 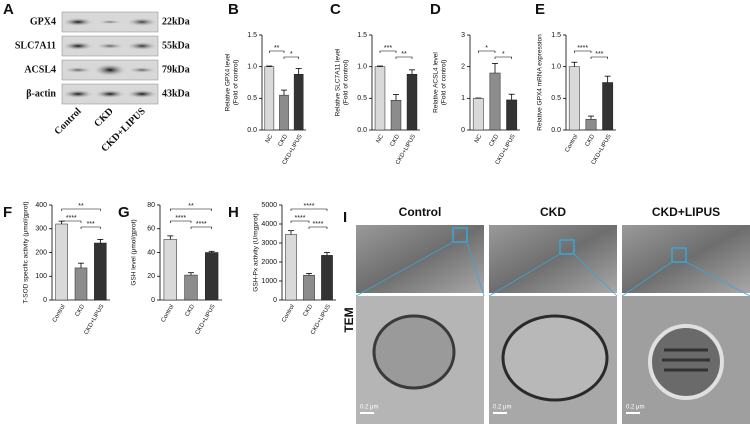 I want to click on y-tick-label: 1, so click(x=463, y=98).